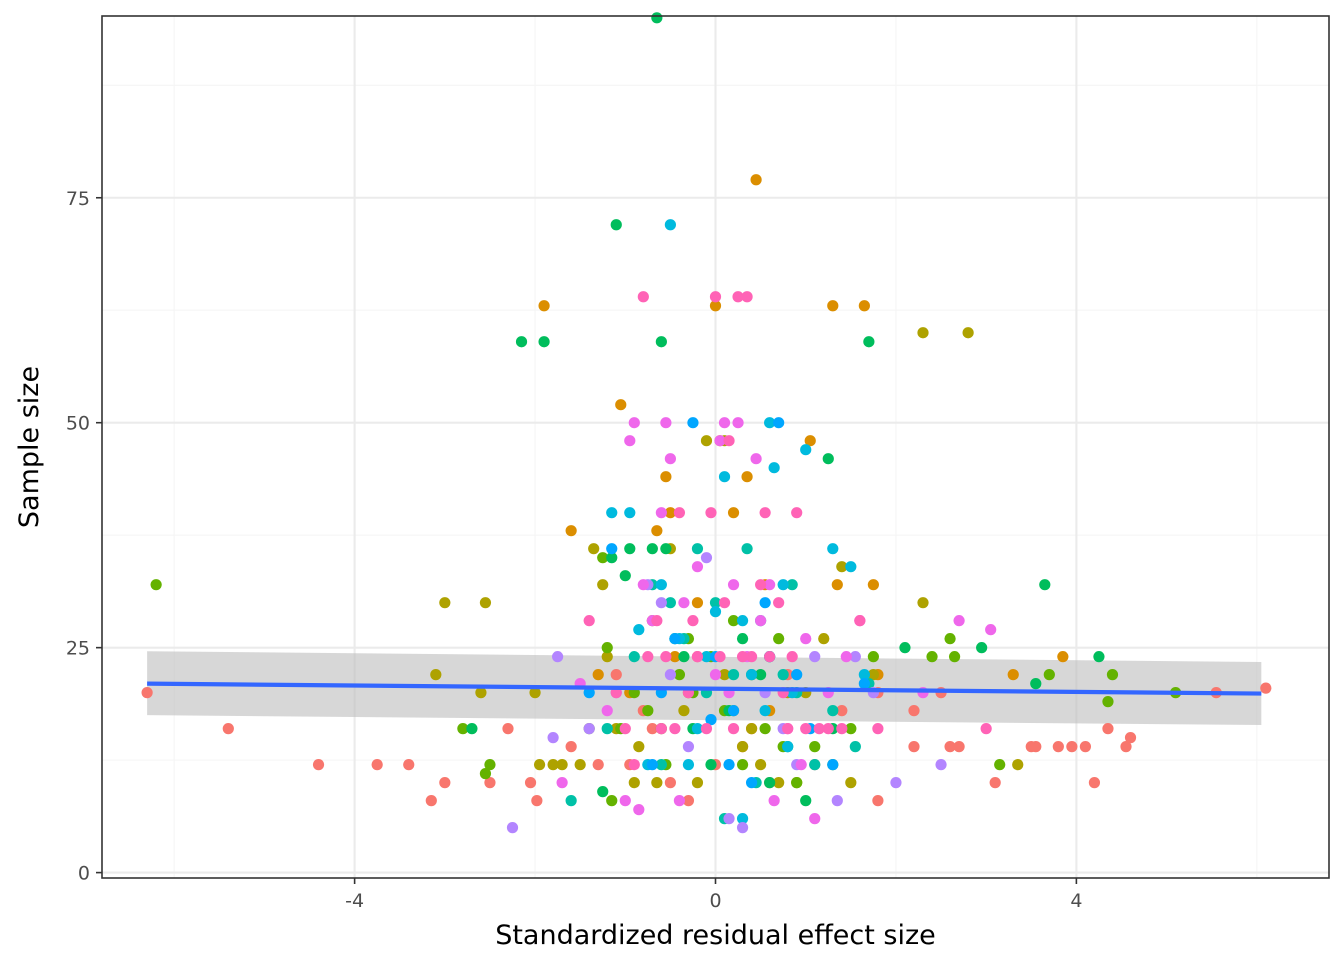  What do you see at coordinates (78, 199) in the screenshot?
I see `y-tick-label: 75` at bounding box center [78, 199].